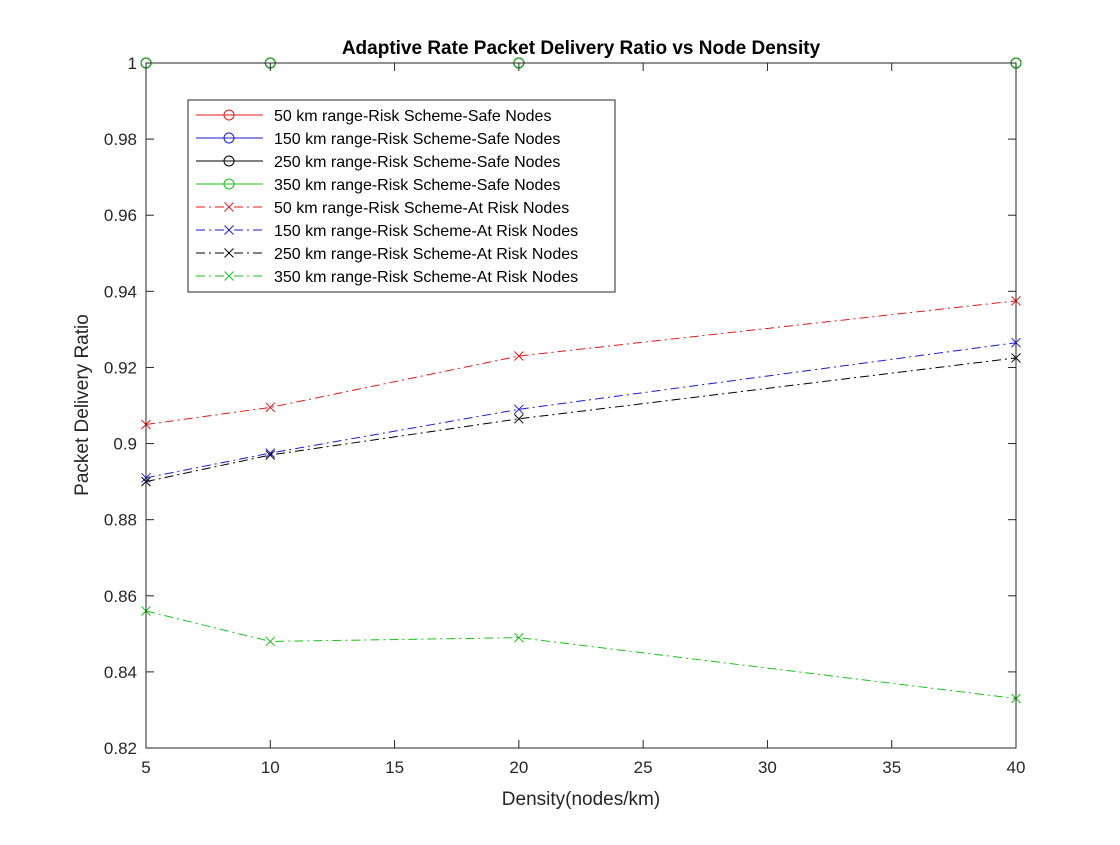  Describe the element at coordinates (82, 405) in the screenshot. I see `y-axis-label: Packet Delivery Ratio` at that location.